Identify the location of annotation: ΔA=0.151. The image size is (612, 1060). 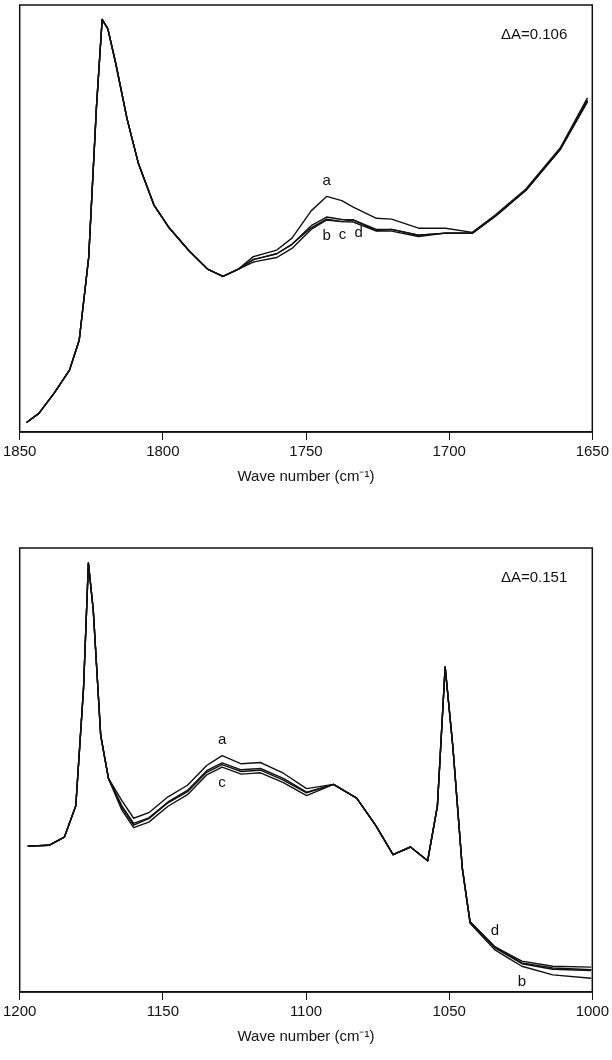
(534, 576).